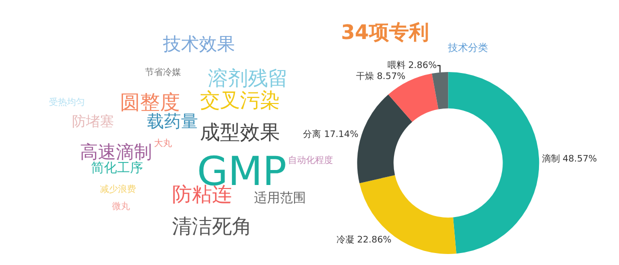  I want to click on text: 减少浪费, so click(118, 189).